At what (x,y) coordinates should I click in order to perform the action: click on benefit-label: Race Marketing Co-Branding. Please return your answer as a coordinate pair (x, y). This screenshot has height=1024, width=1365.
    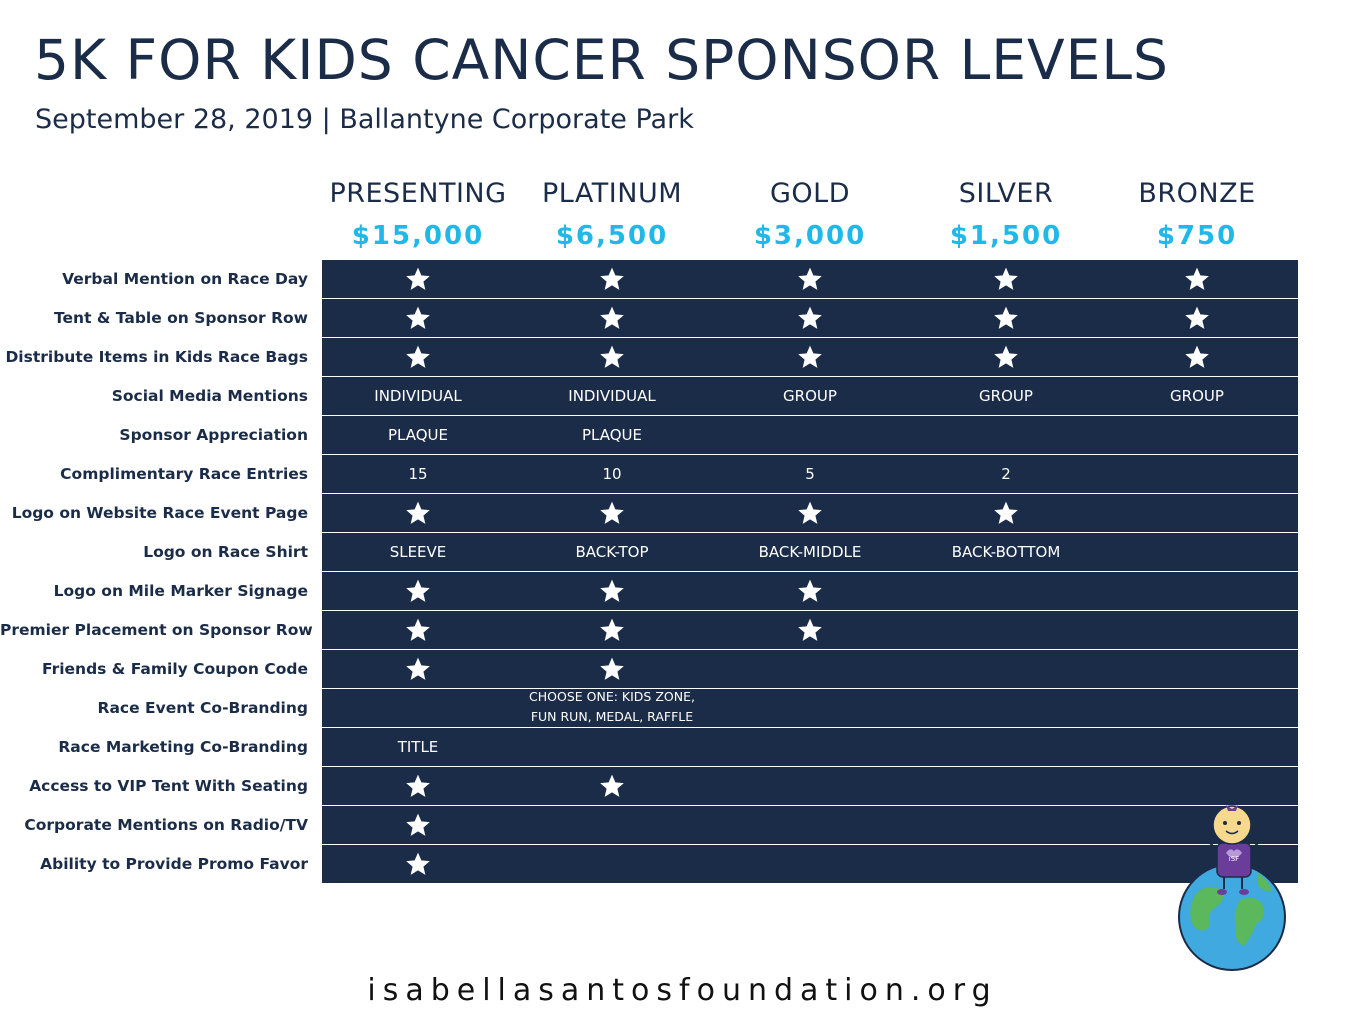
    Looking at the image, I should click on (183, 747).